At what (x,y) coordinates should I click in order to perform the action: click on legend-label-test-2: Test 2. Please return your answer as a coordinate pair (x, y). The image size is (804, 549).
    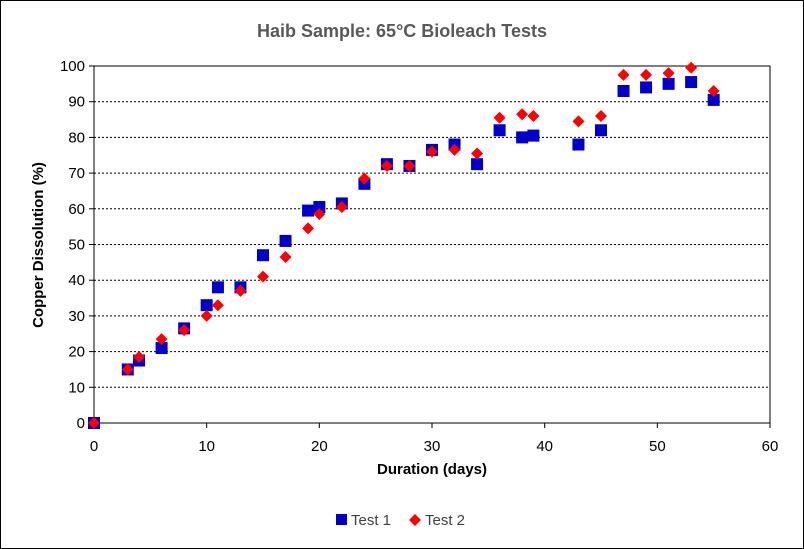
    Looking at the image, I should click on (445, 520).